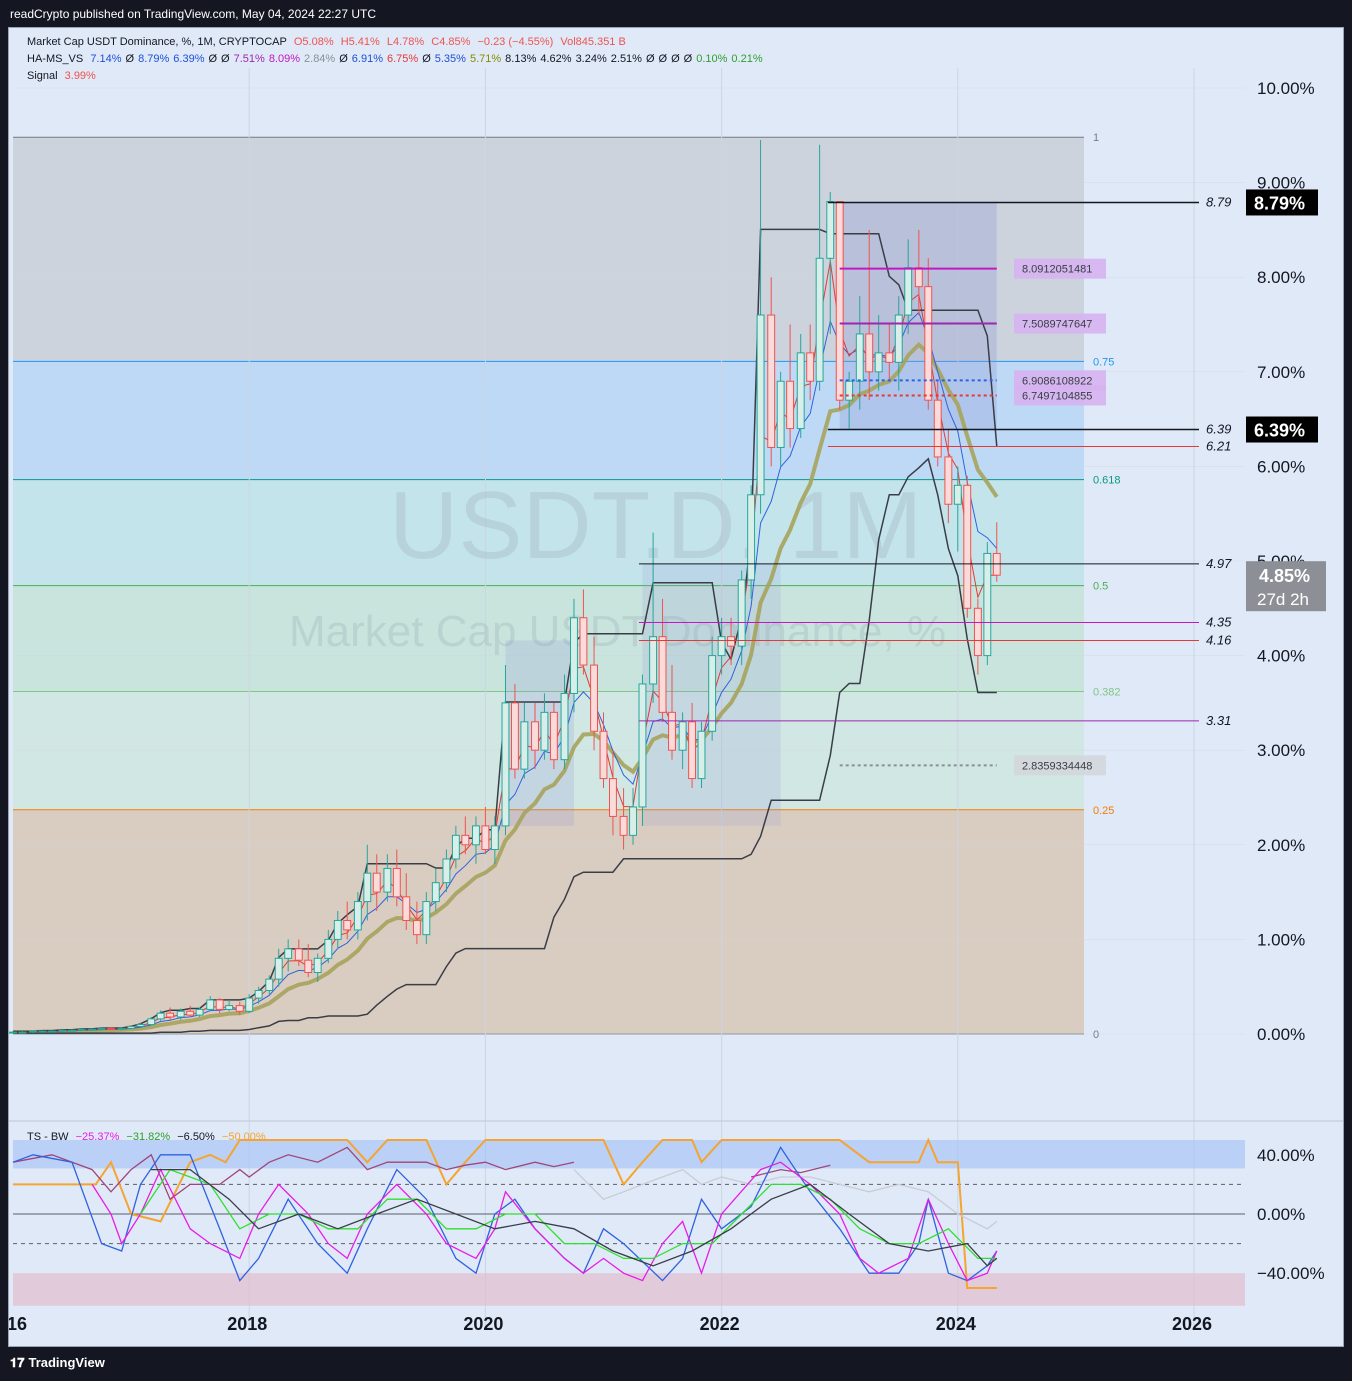 This screenshot has width=1352, height=1381. What do you see at coordinates (629, 1154) in the screenshot?
I see `osc-upper-band` at bounding box center [629, 1154].